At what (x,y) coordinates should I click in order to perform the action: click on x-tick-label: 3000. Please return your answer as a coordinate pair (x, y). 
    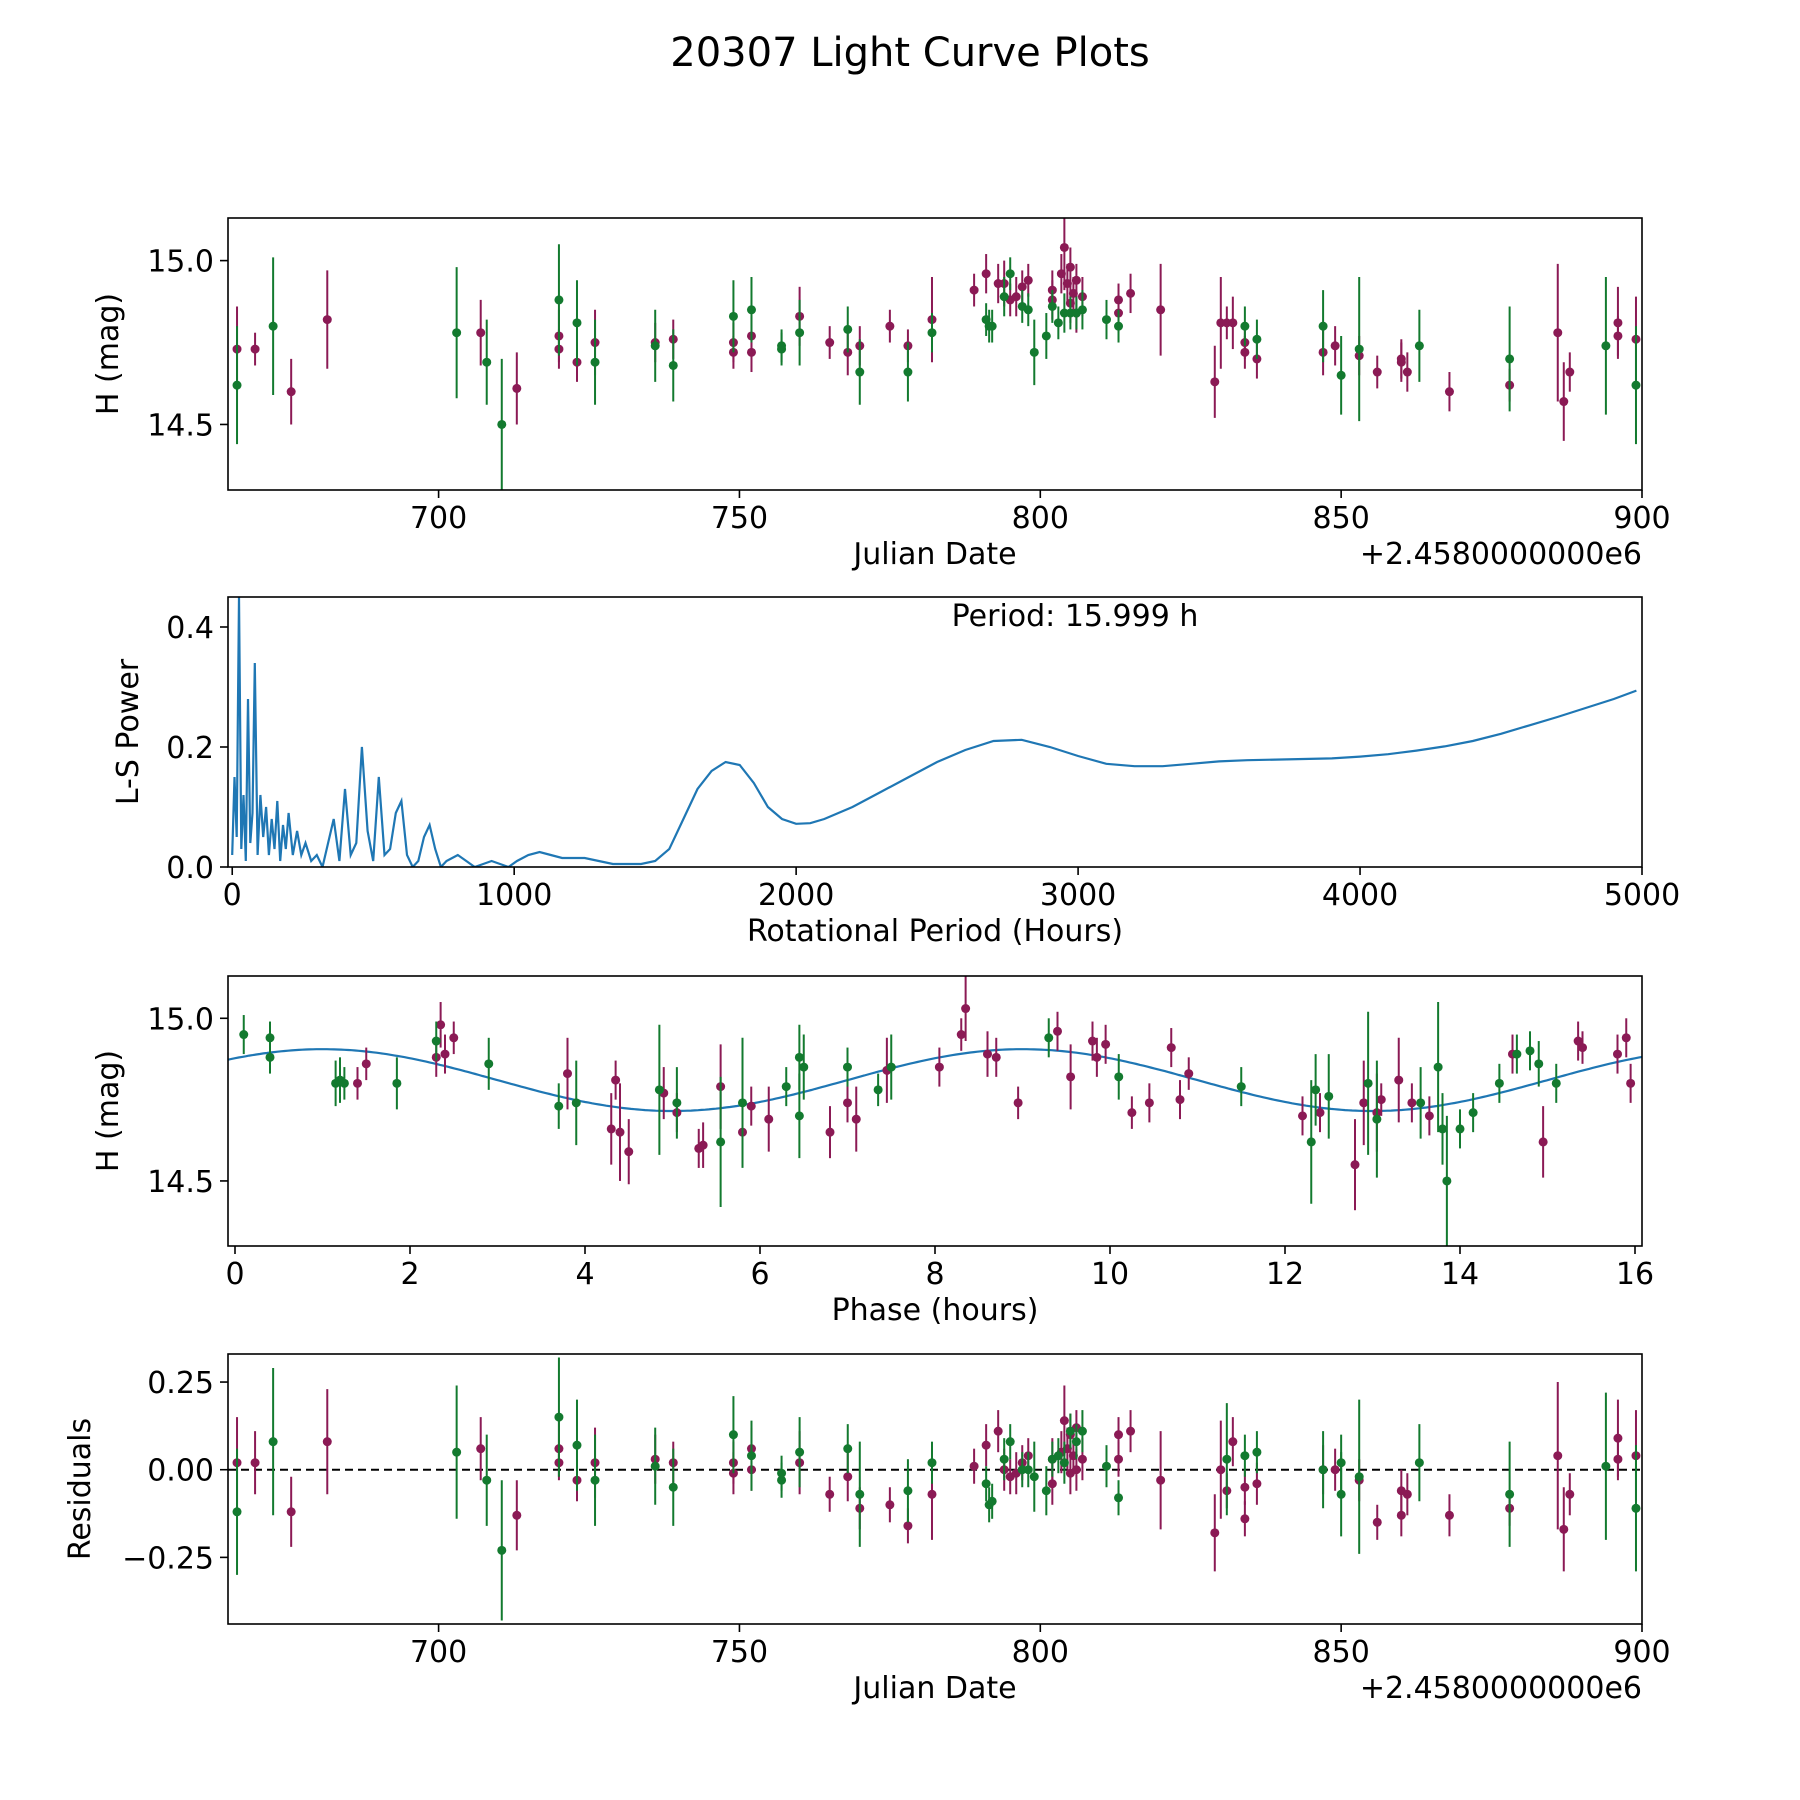
    Looking at the image, I should click on (1078, 895).